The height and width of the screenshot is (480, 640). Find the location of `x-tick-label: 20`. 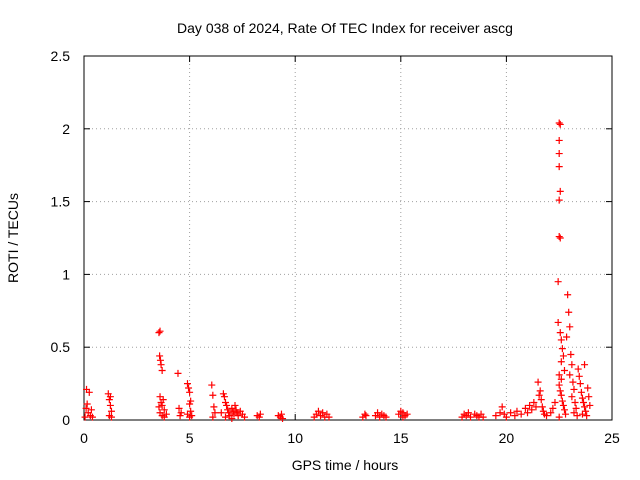

x-tick-label: 20 is located at coordinates (507, 438).